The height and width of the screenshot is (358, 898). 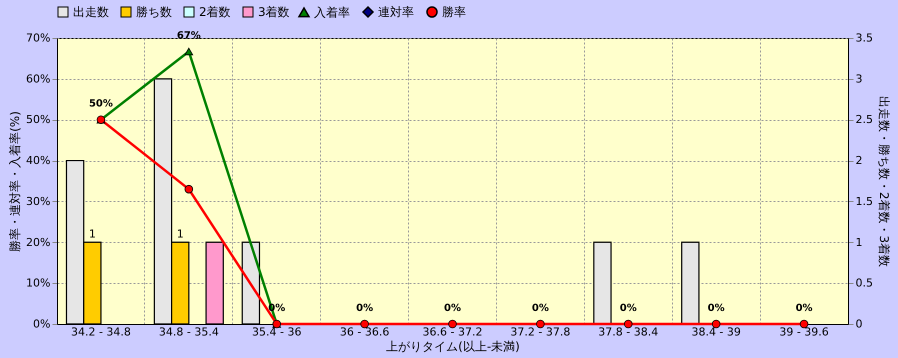 I want to click on legend-label: 入着率, so click(x=332, y=12).